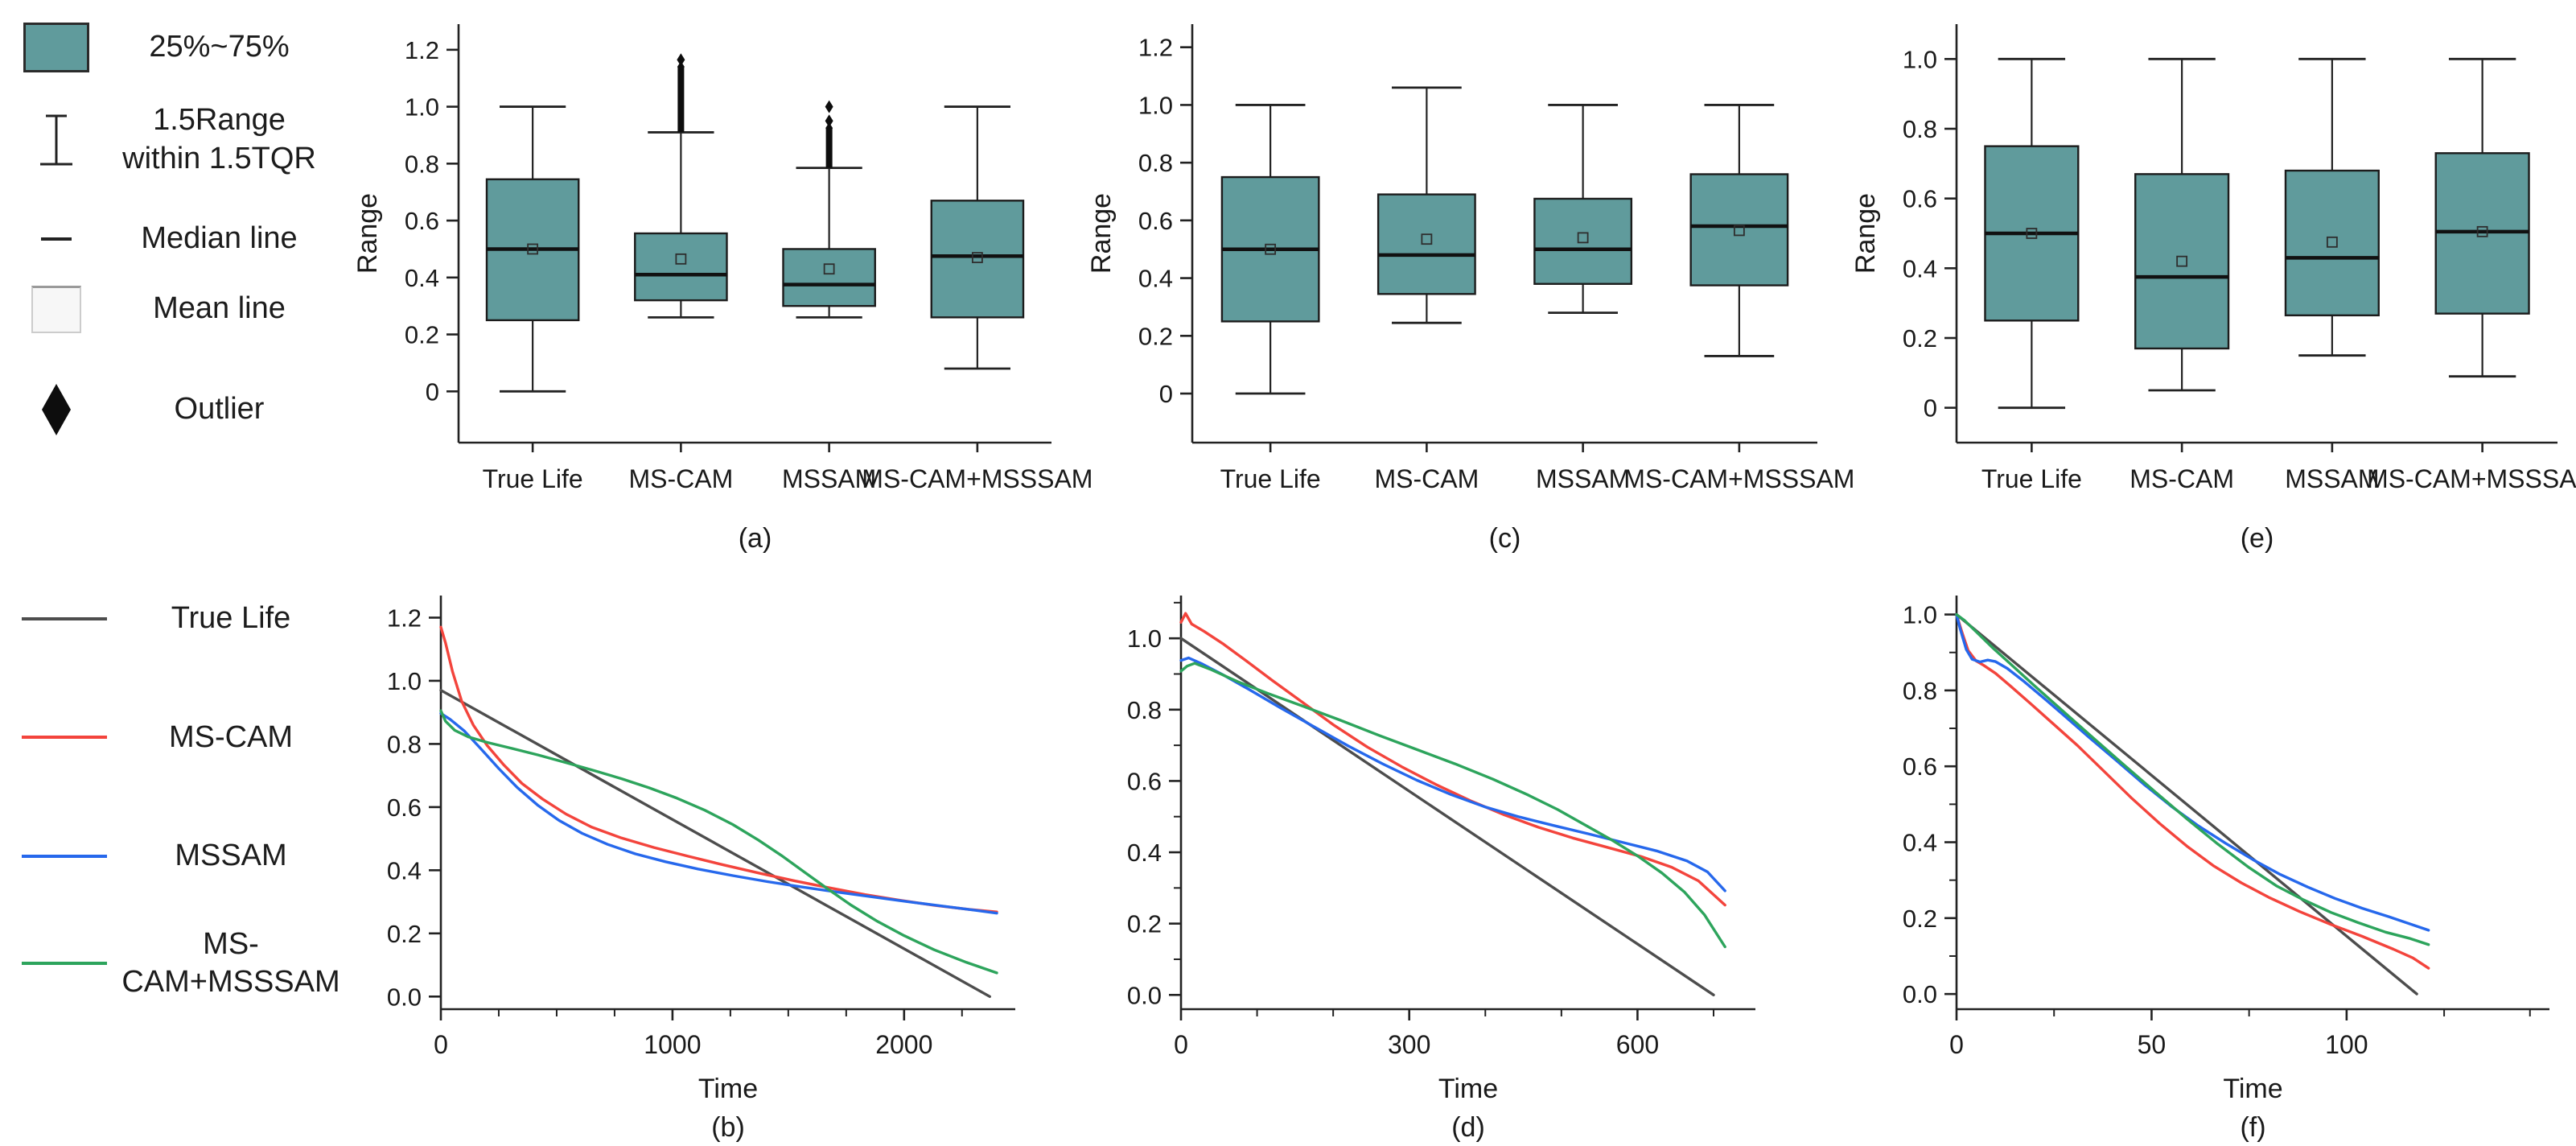 The image size is (2576, 1146). What do you see at coordinates (728, 1127) in the screenshot?
I see `panel-caption: (b)` at bounding box center [728, 1127].